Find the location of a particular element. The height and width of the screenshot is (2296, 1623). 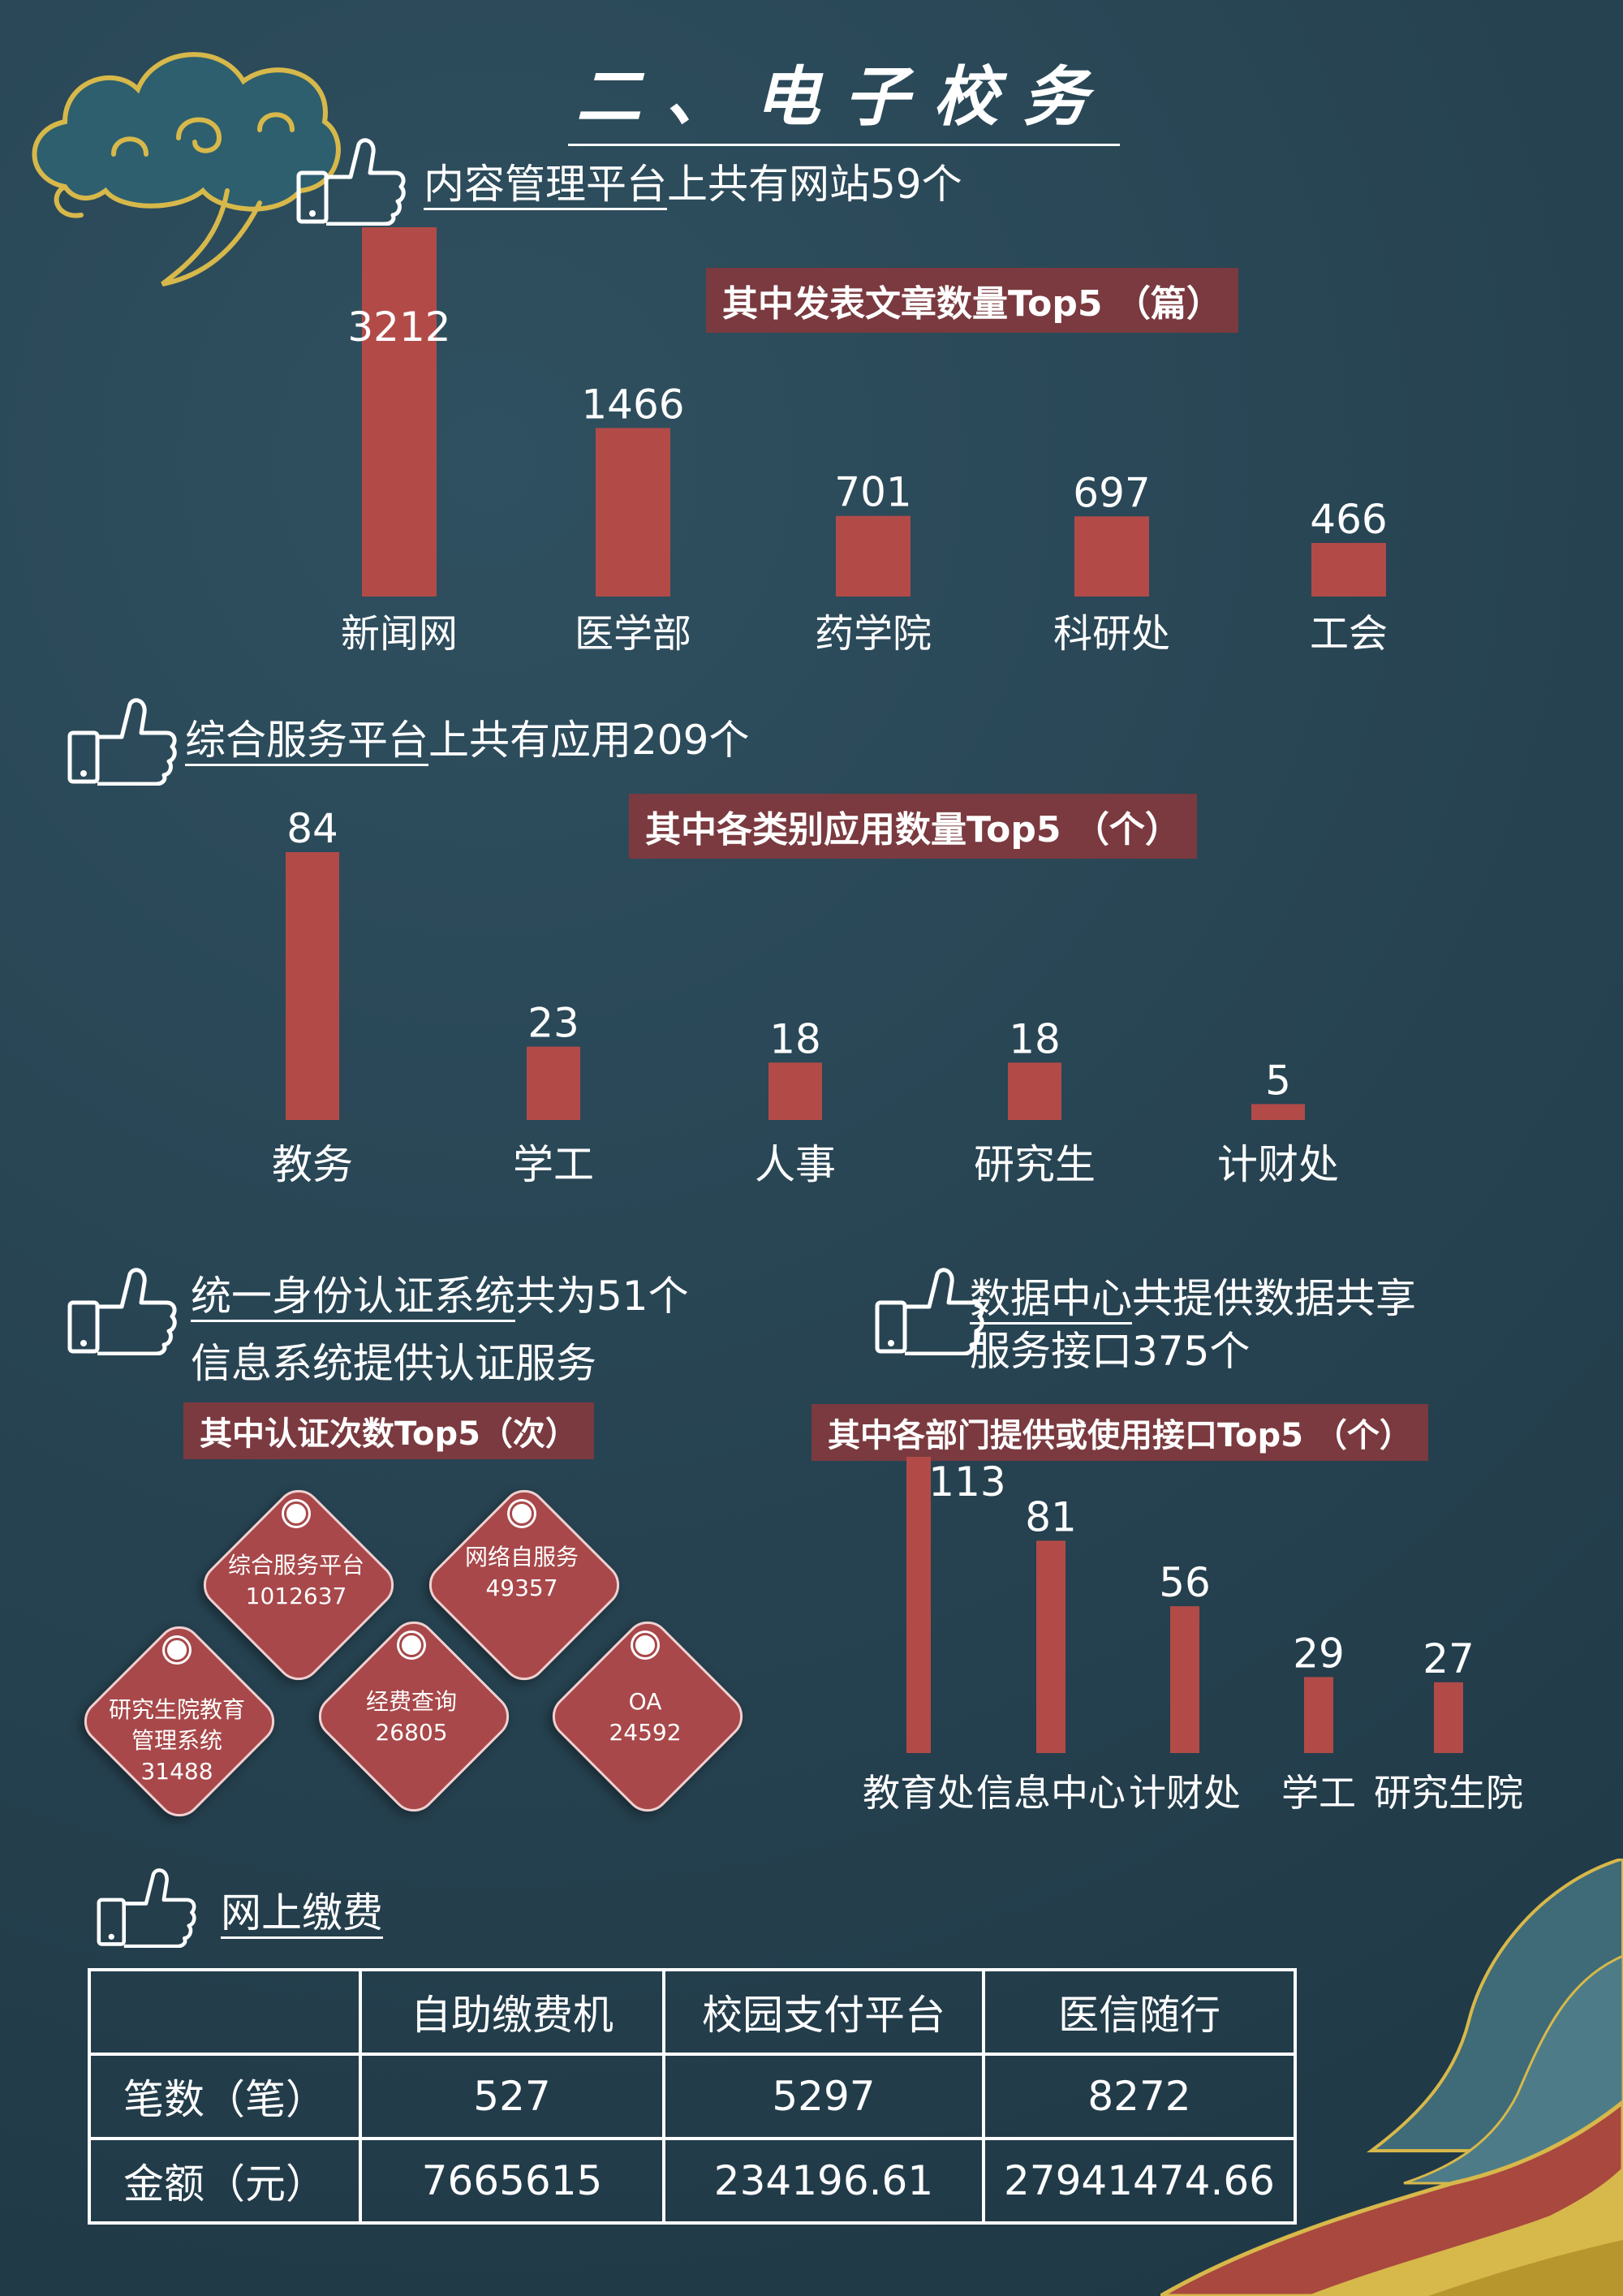

service-heading: 综合服务平台上共有应用209个 is located at coordinates (467, 741).